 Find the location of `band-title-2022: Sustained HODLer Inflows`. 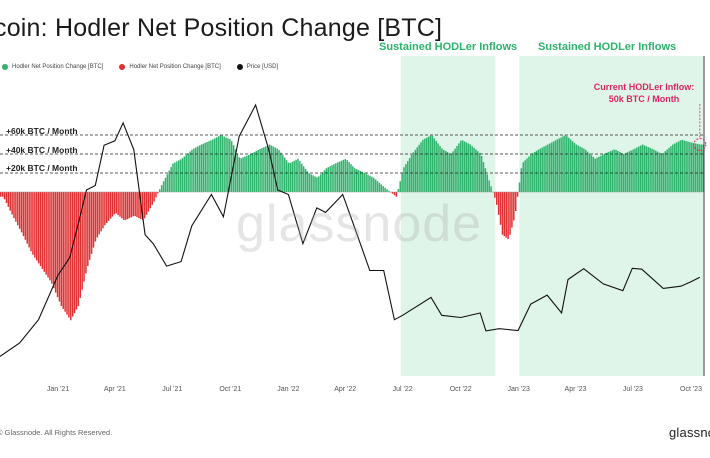

band-title-2022: Sustained HODLer Inflows is located at coordinates (448, 47).